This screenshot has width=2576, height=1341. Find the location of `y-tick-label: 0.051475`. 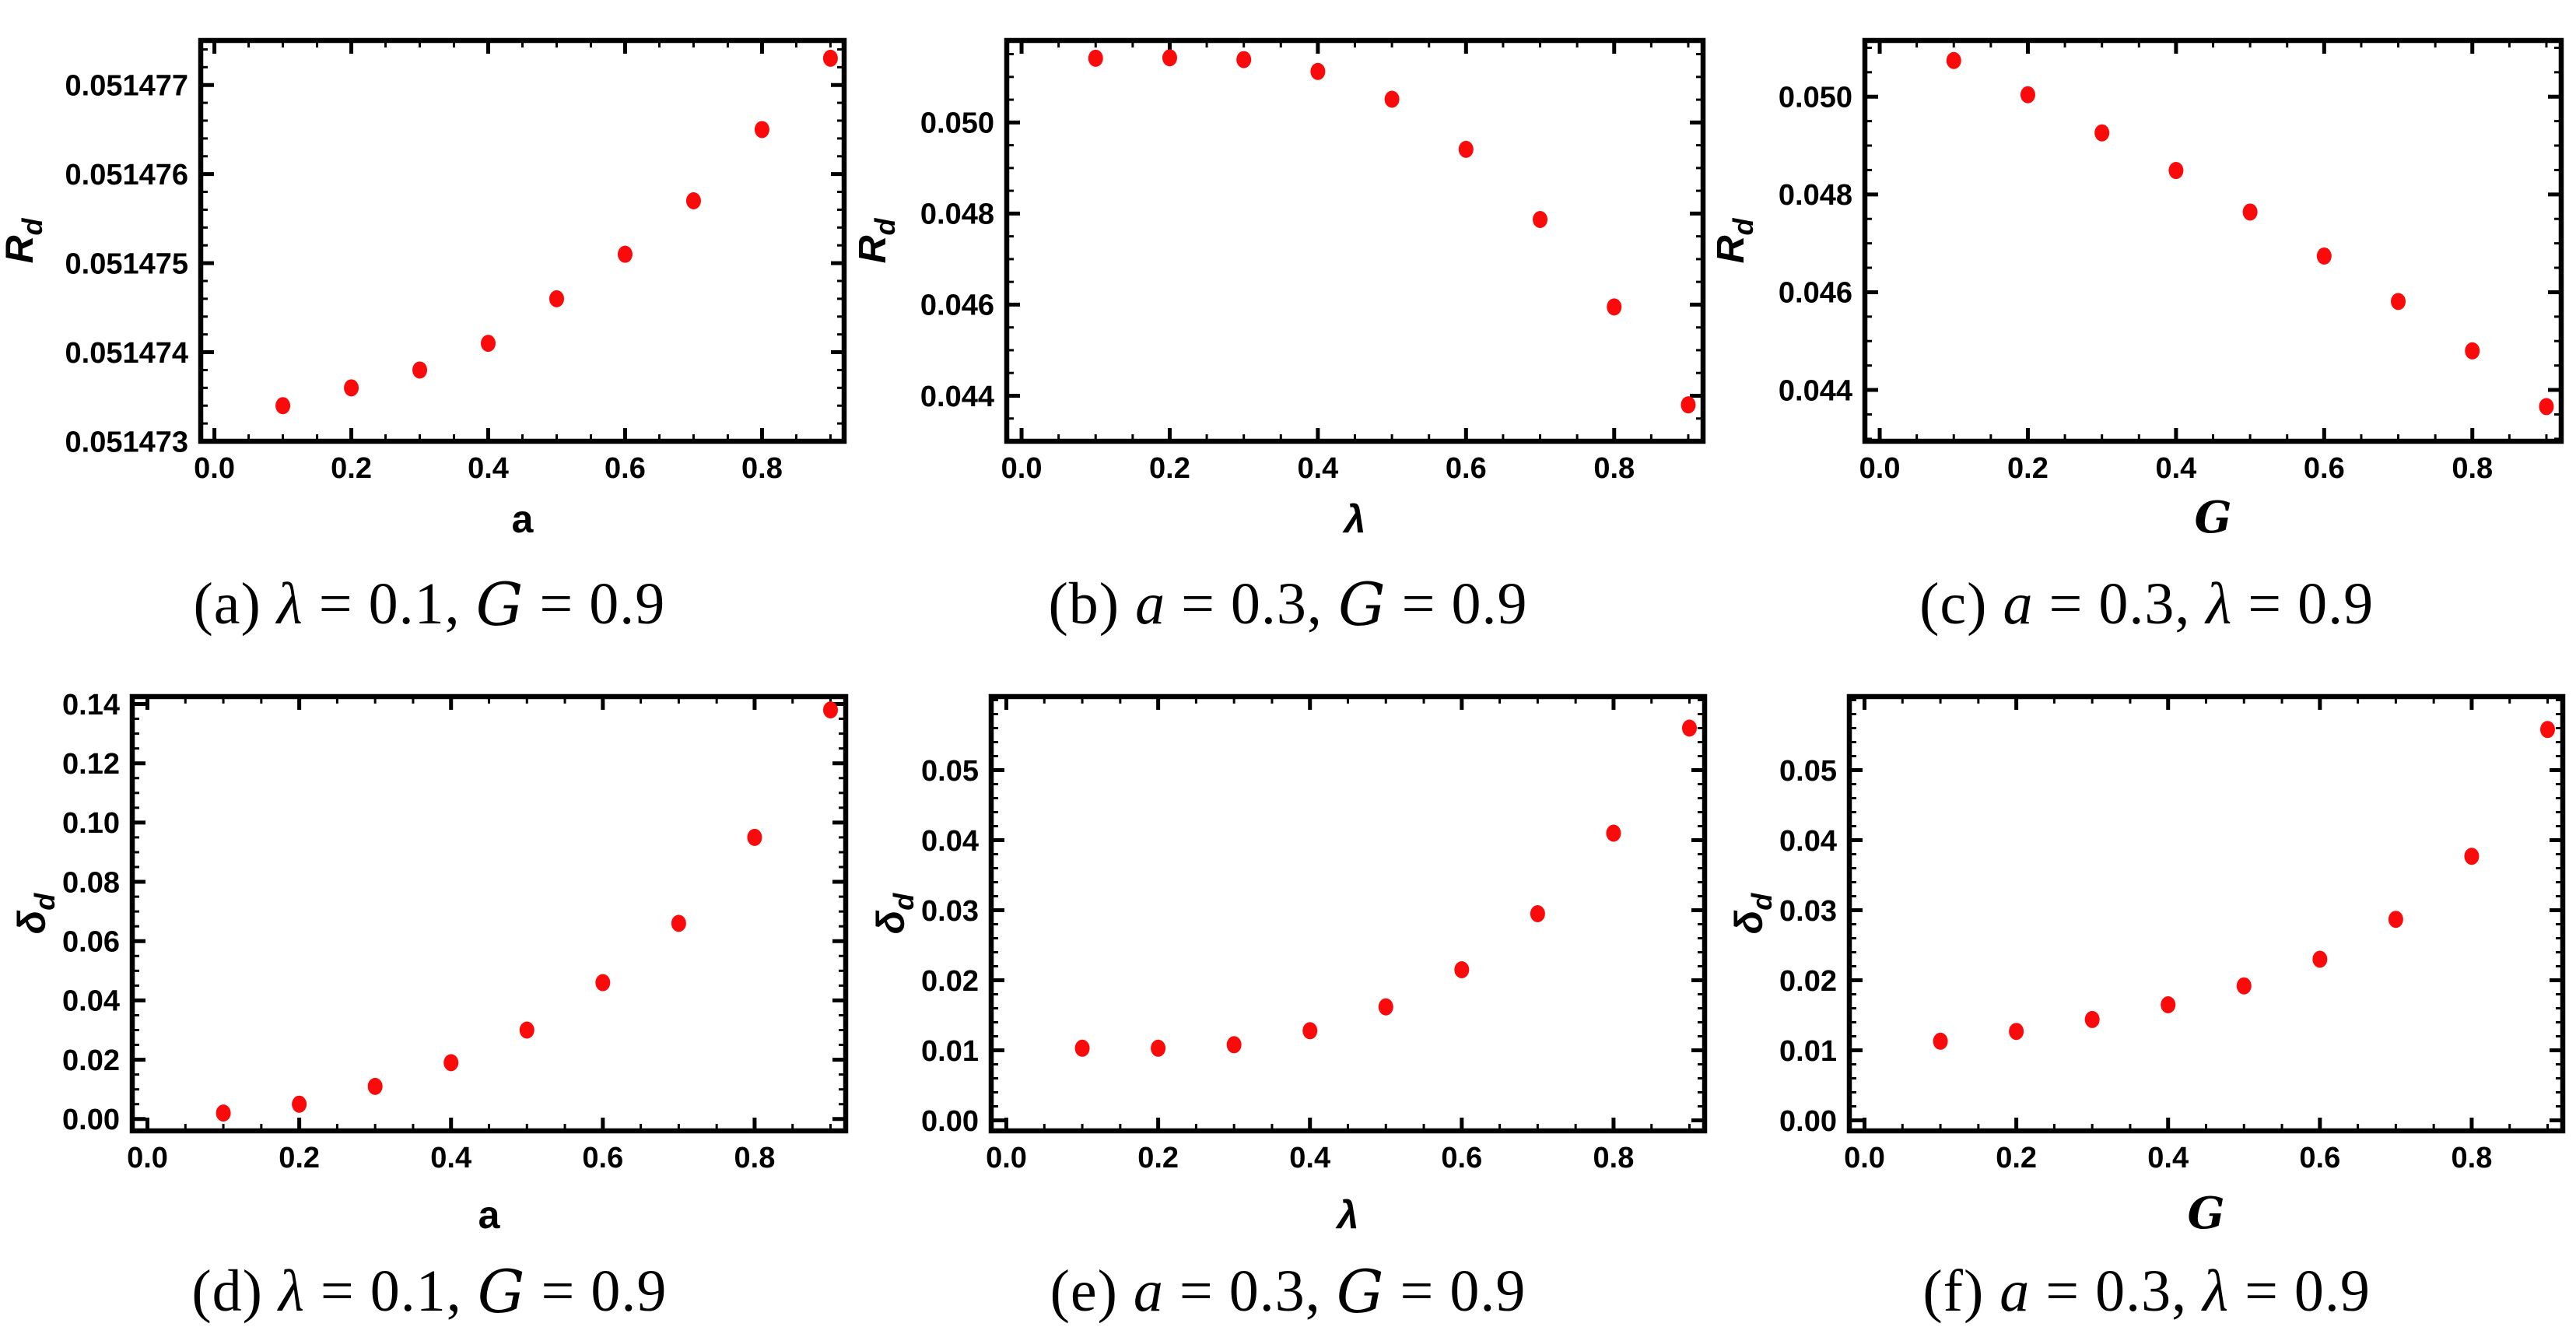

y-tick-label: 0.051475 is located at coordinates (127, 263).